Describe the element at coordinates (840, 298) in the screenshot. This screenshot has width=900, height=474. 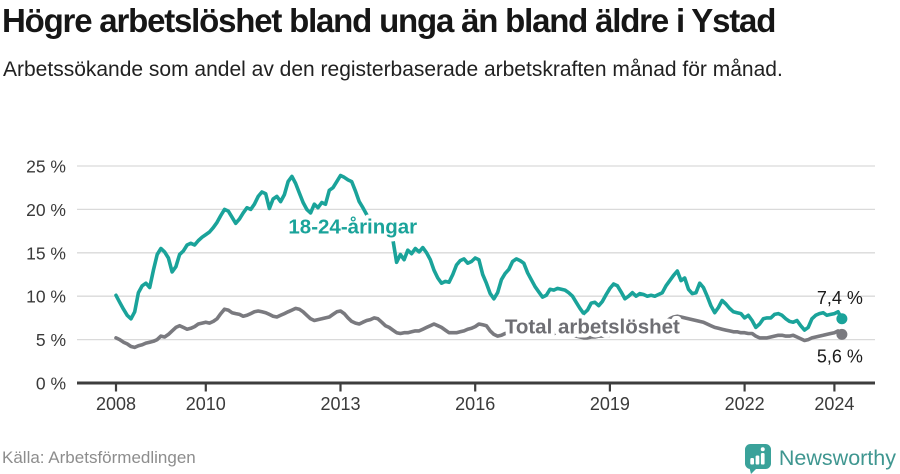
I see `end-value-label-youth: 7,4 %` at that location.